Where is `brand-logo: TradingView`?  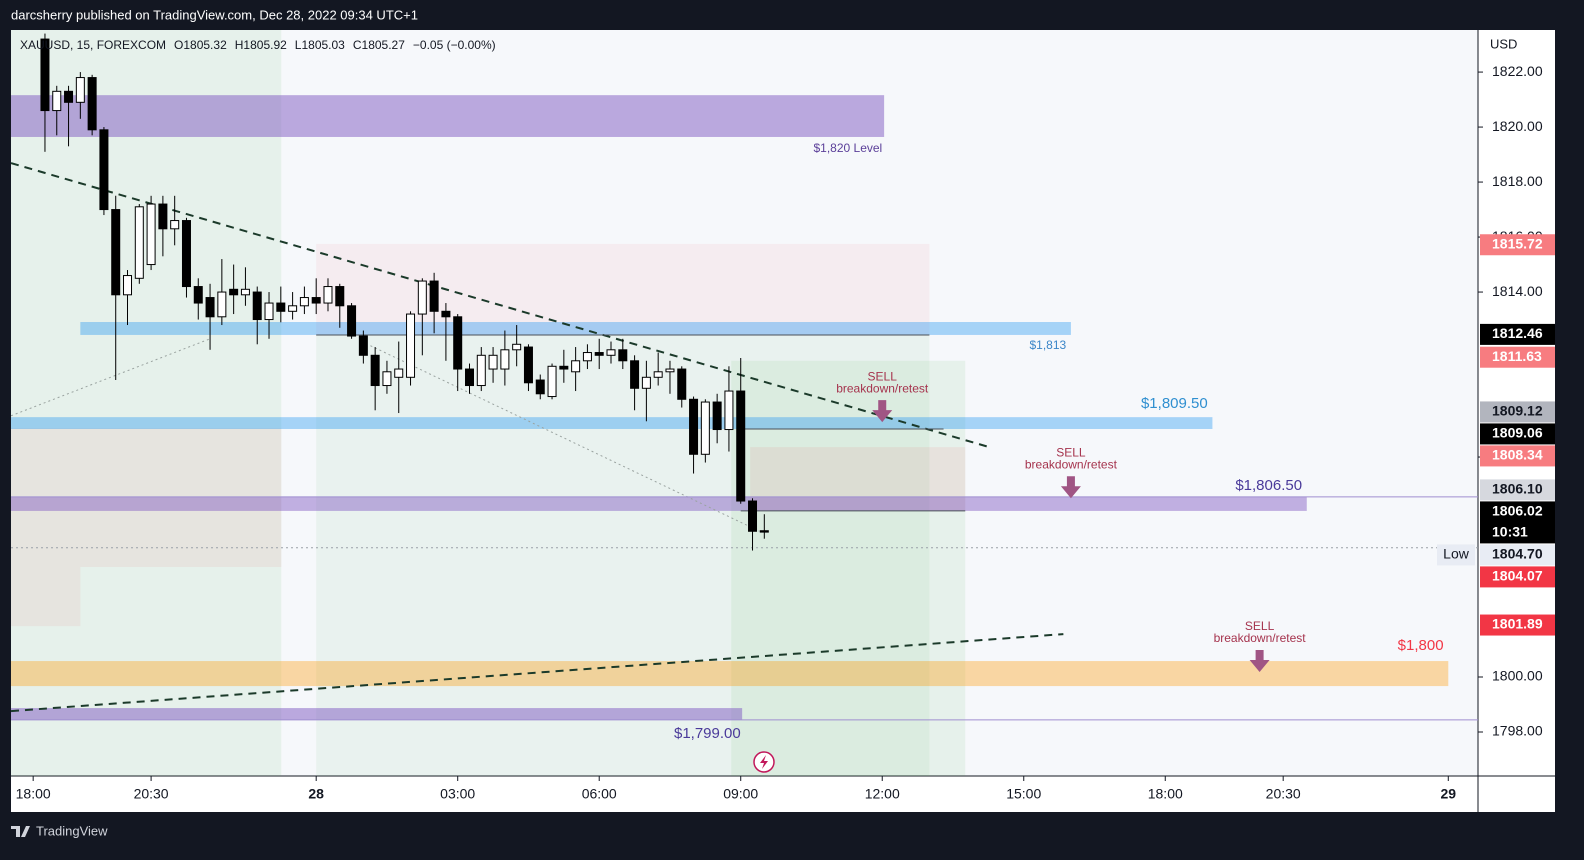
brand-logo: TradingView is located at coordinates (59, 830).